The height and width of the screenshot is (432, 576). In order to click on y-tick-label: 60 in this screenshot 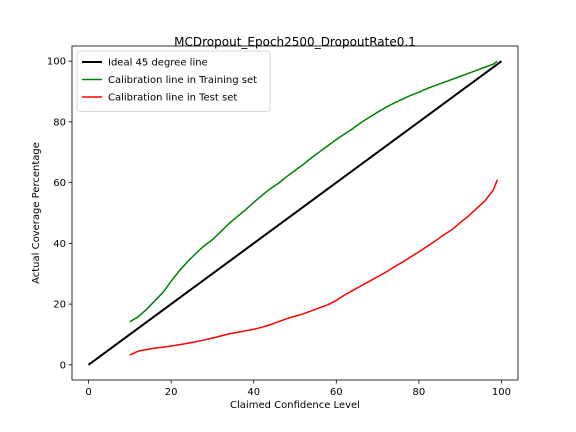, I will do `click(59, 183)`.